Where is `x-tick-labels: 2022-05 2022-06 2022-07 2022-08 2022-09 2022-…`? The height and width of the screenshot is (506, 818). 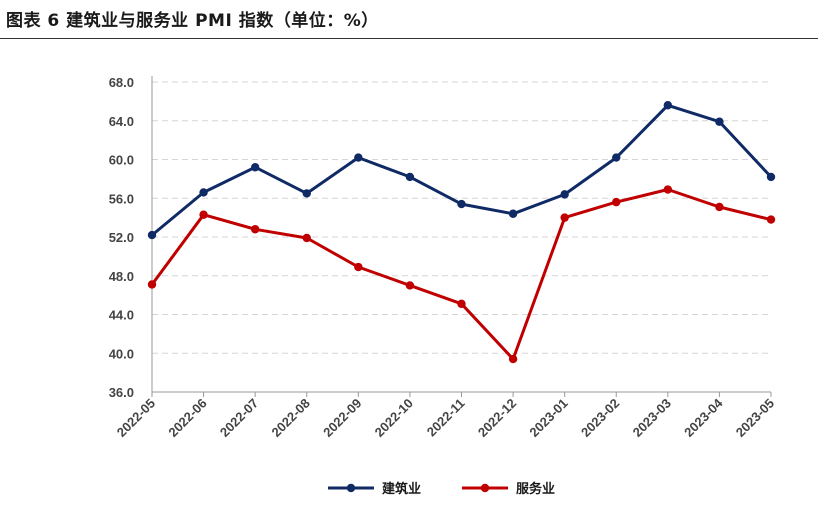 x-tick-labels: 2022-05 2022-06 2022-07 2022-08 2022-09 2022-… is located at coordinates (445, 417).